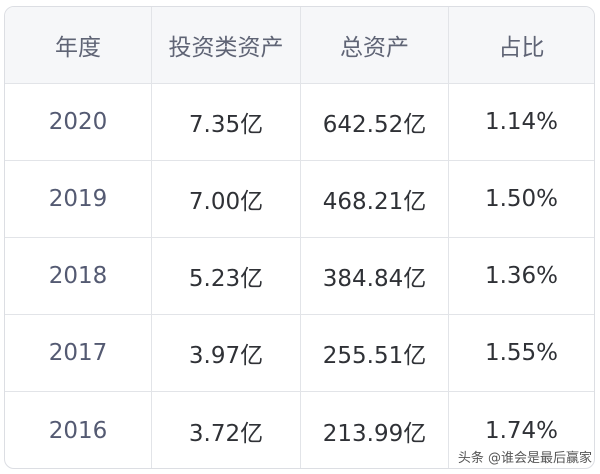  What do you see at coordinates (375, 430) in the screenshot?
I see `total-cell: 213.99亿` at bounding box center [375, 430].